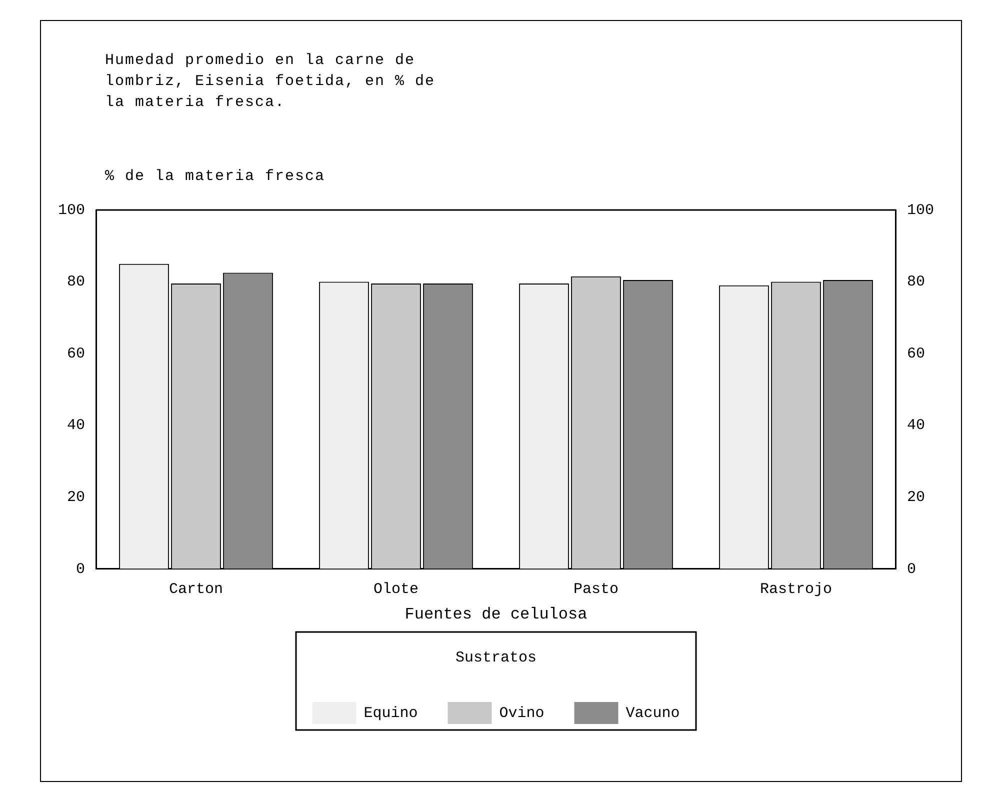 The image size is (992, 794). What do you see at coordinates (796, 589) in the screenshot?
I see `x-tick-label: Rastrojo` at bounding box center [796, 589].